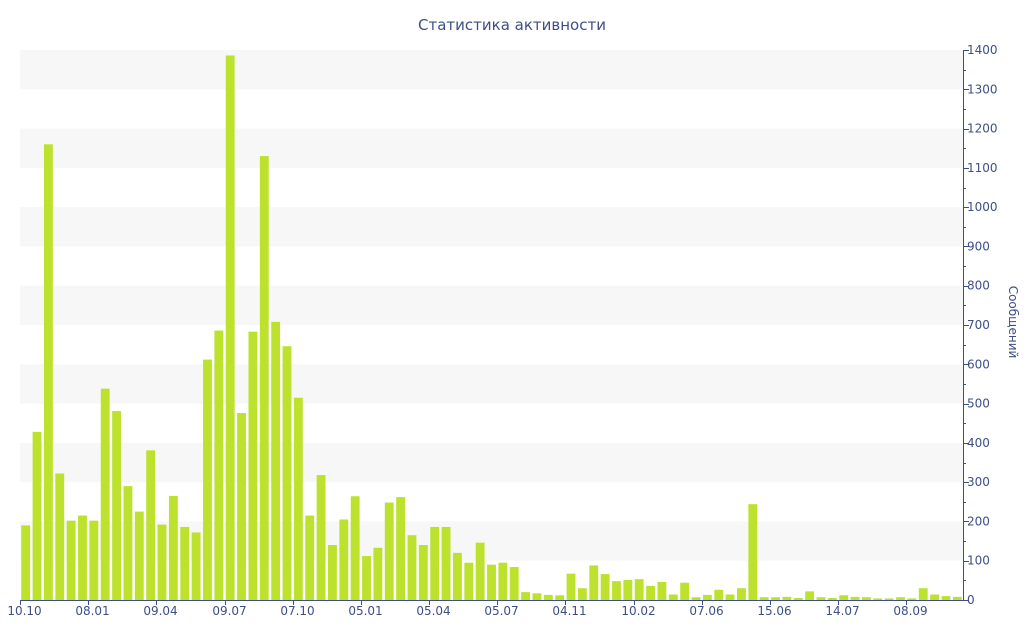  I want to click on y-tick-label: 0, so click(971, 600).